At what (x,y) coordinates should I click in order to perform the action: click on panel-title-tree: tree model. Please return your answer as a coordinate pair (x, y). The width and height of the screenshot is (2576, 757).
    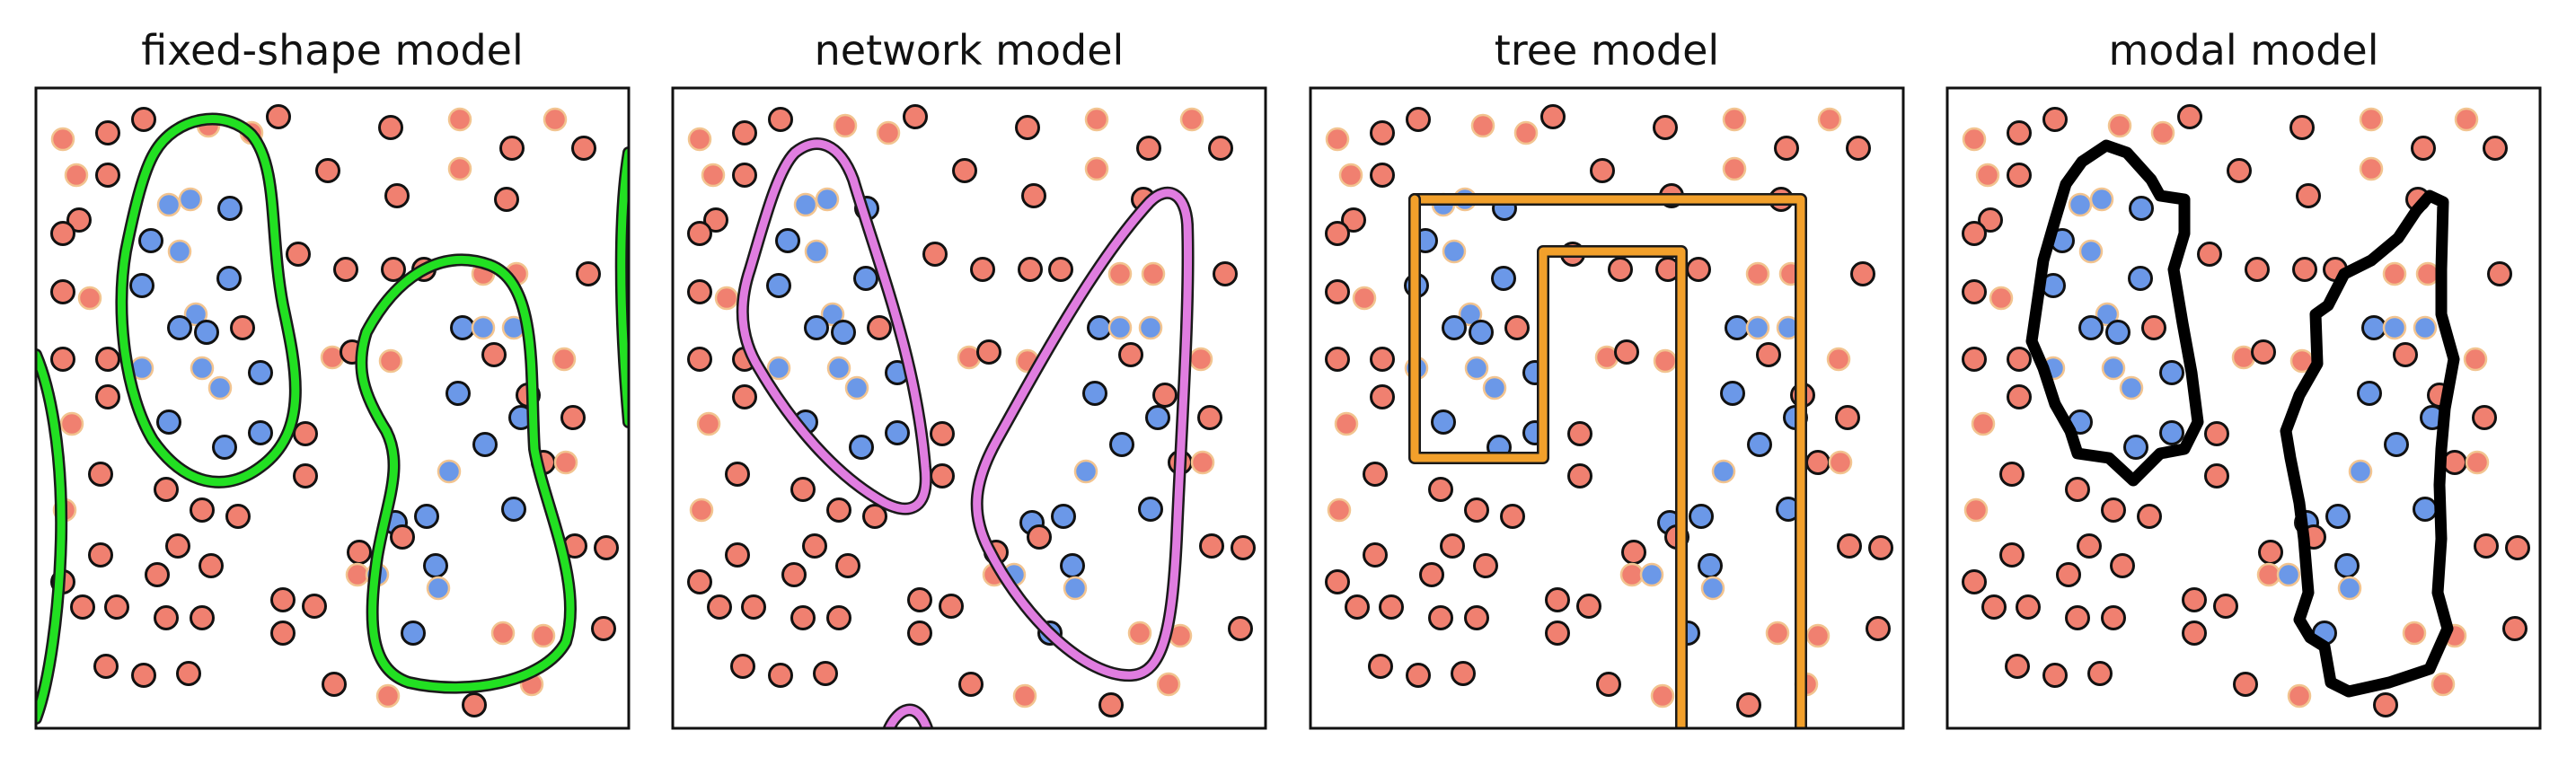
    Looking at the image, I should click on (1607, 50).